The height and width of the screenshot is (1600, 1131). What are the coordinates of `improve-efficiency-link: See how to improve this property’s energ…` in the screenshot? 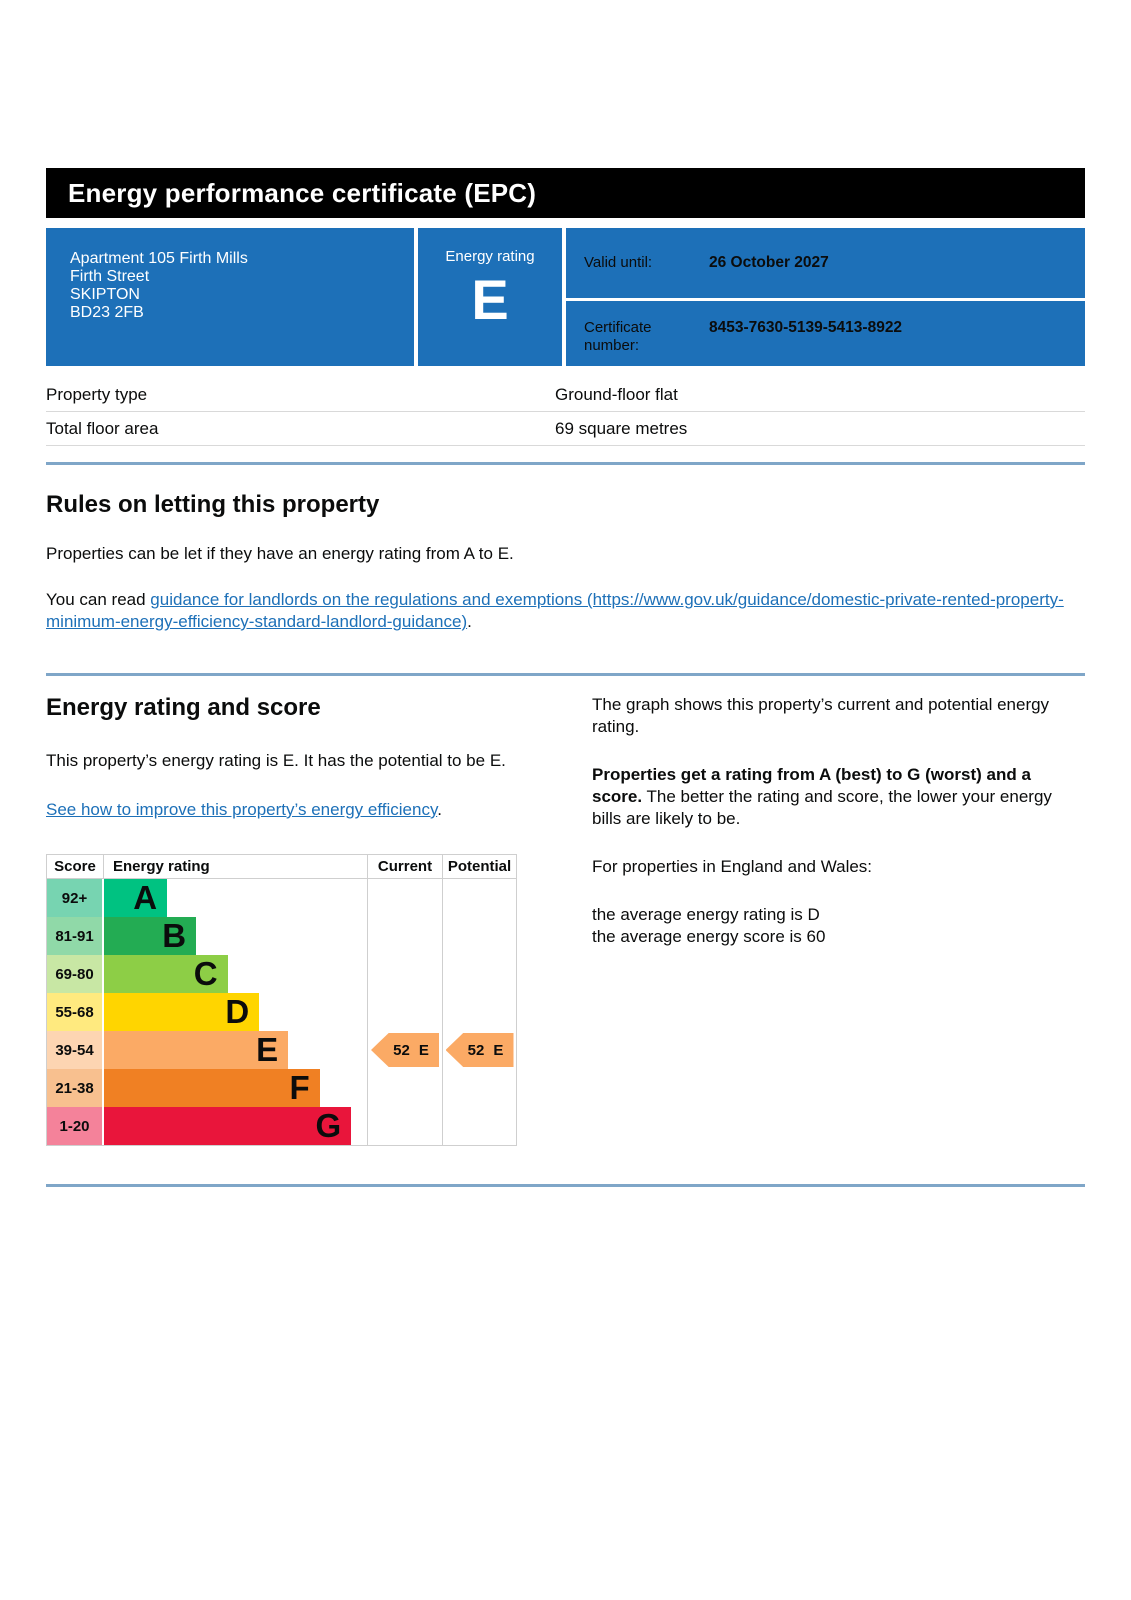 It's located at (242, 809).